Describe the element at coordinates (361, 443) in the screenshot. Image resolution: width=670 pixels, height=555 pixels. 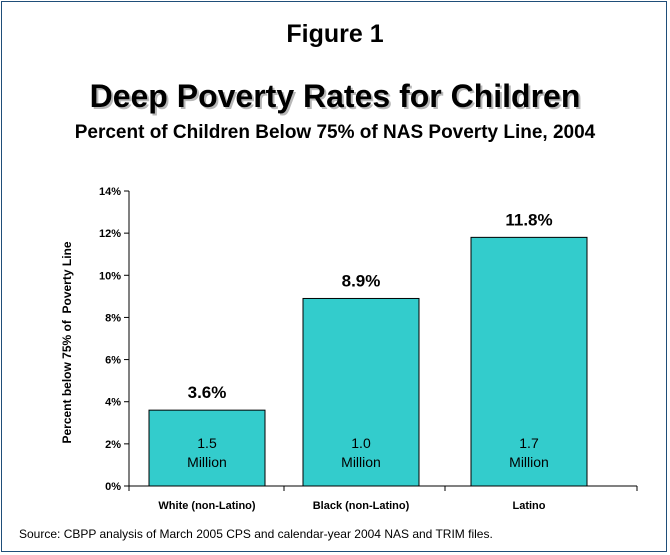
I see `bar-annotation-line1: 1.0` at that location.